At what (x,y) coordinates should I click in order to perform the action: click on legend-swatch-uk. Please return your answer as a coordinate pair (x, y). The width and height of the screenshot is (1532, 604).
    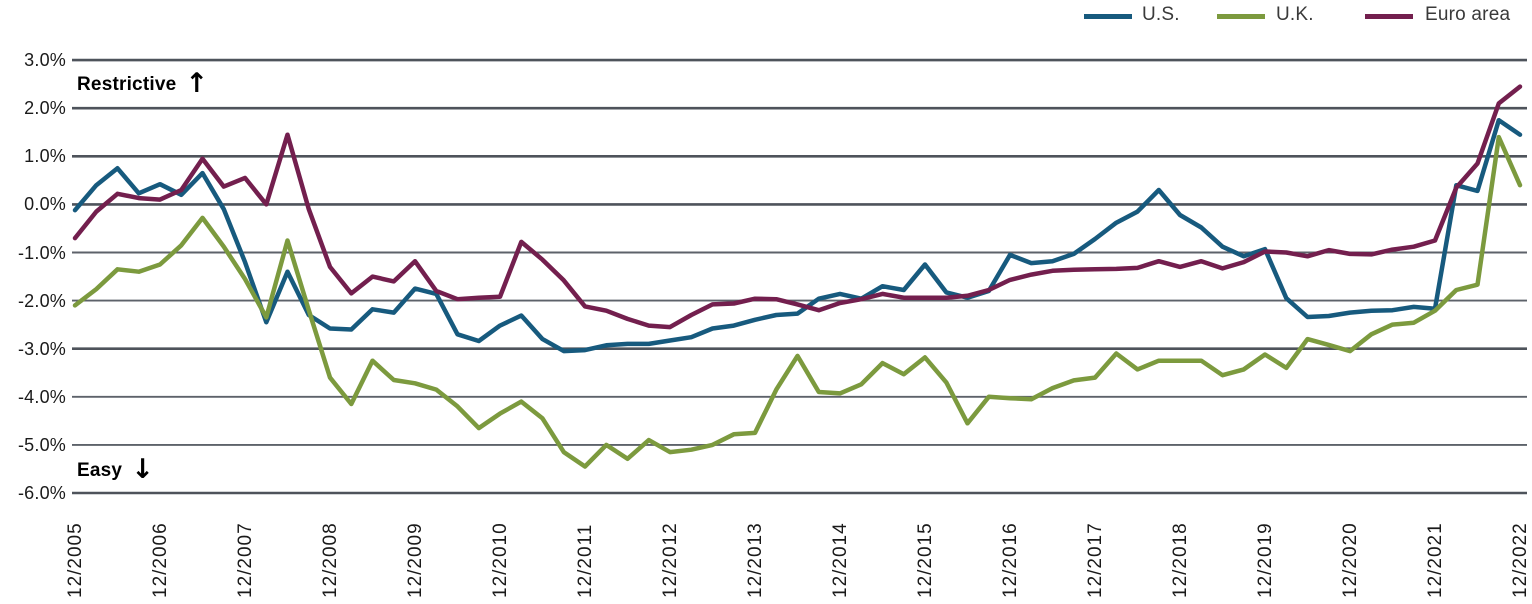
    Looking at the image, I should click on (1241, 16).